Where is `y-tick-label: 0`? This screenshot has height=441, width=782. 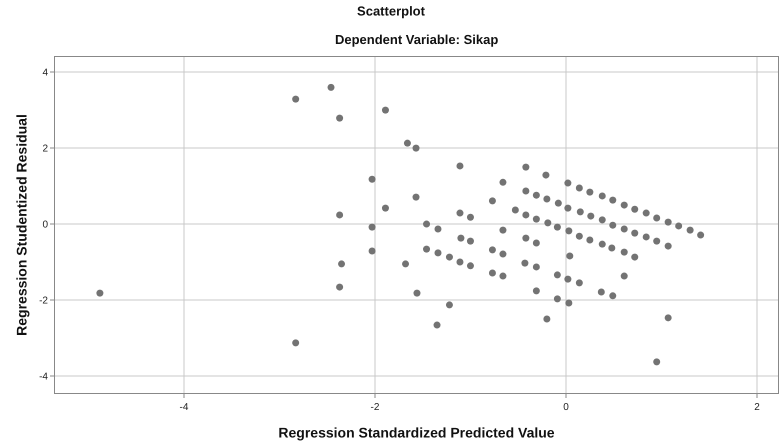 y-tick-label: 0 is located at coordinates (45, 225).